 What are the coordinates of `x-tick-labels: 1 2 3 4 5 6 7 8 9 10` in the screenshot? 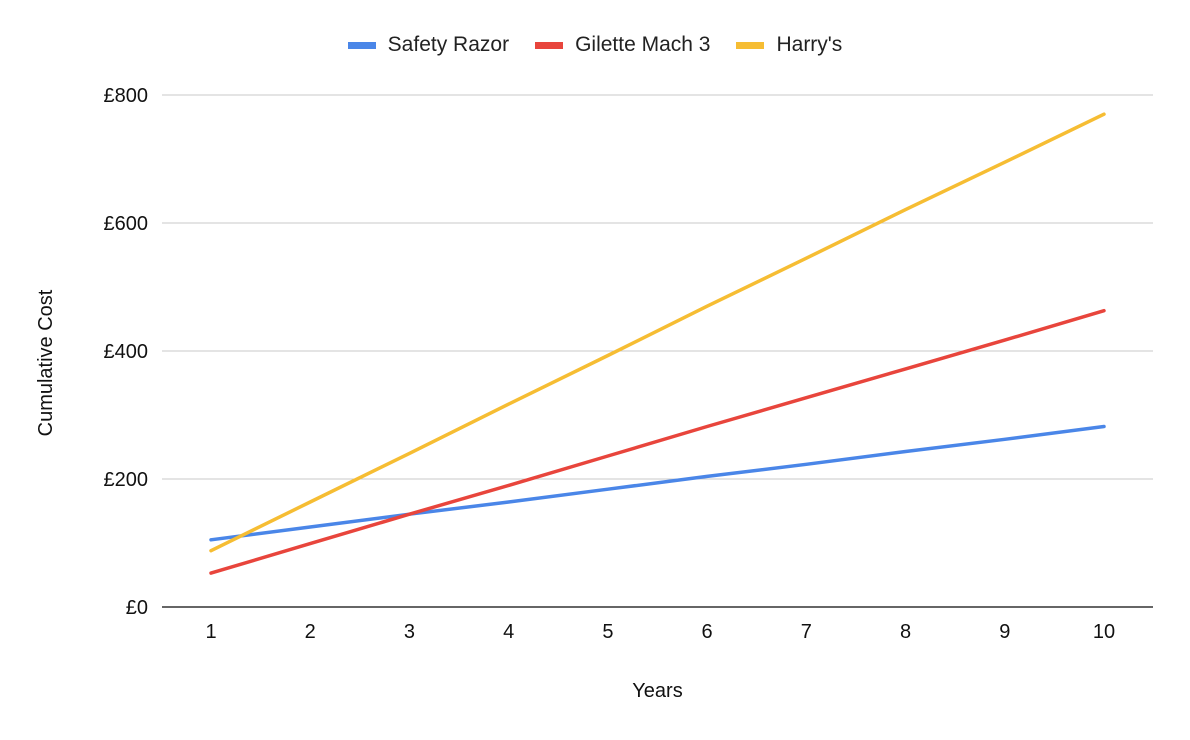 It's located at (660, 632).